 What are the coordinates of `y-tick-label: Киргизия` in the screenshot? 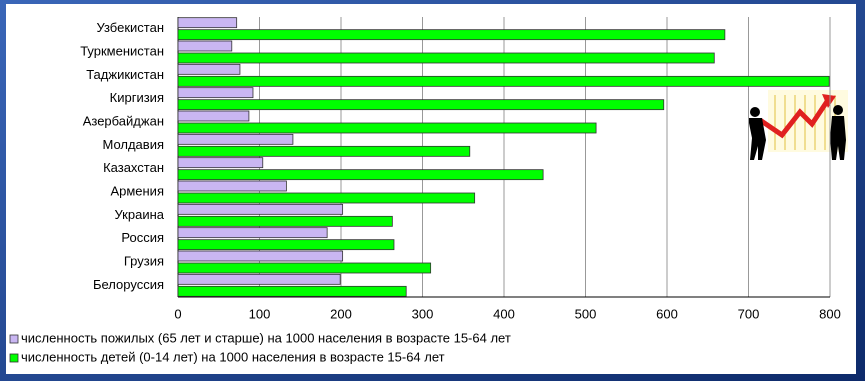 It's located at (137, 97).